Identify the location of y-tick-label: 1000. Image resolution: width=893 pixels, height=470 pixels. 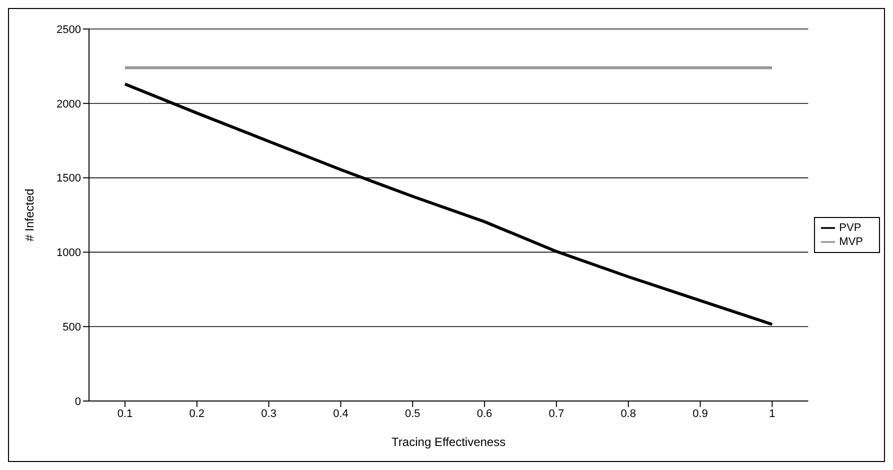
(68, 253).